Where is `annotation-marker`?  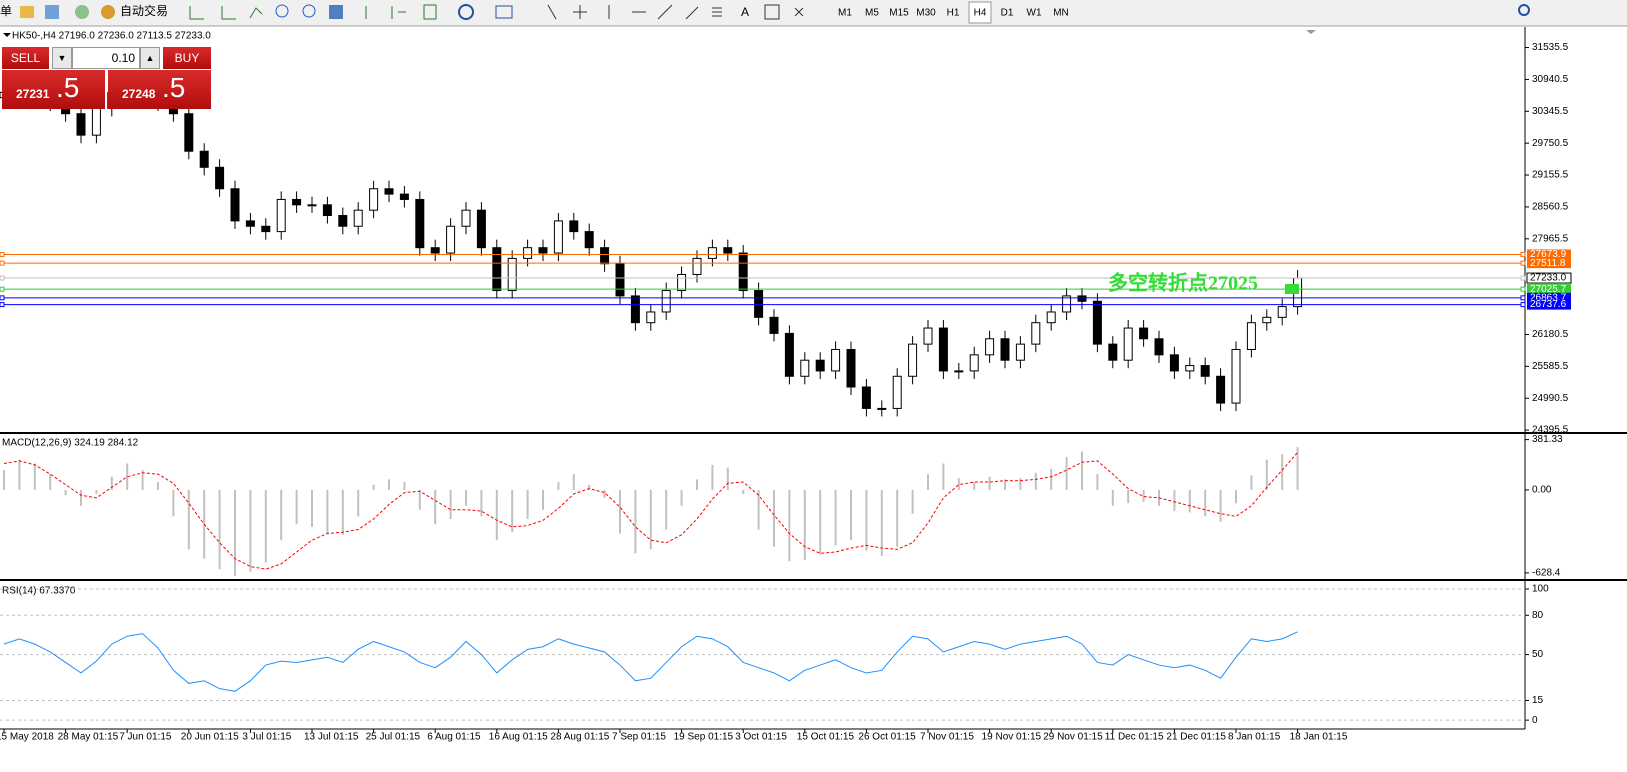
annotation-marker is located at coordinates (1292, 289).